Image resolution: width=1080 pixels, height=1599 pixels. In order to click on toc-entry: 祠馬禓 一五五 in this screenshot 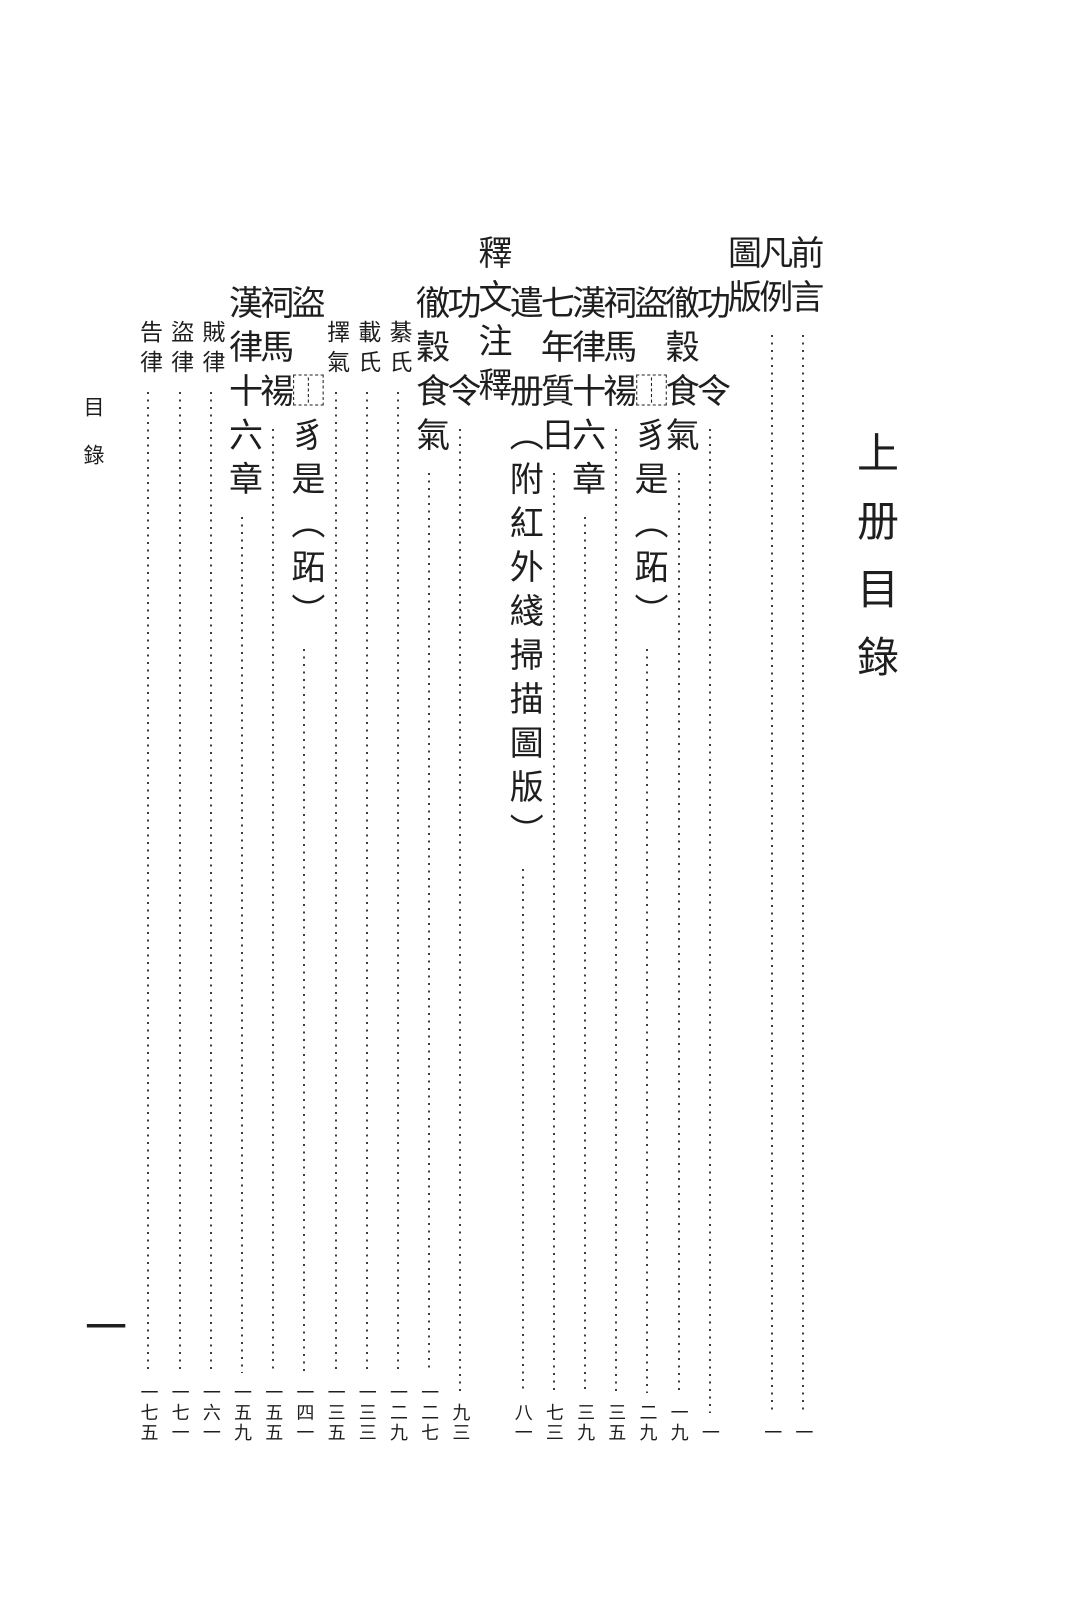, I will do `click(273, 839)`.